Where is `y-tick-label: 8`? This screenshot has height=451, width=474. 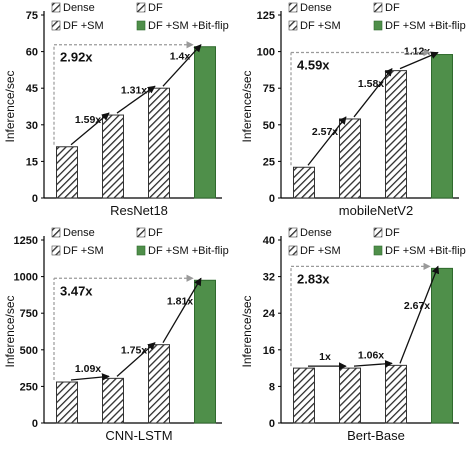
y-tick-label: 8 is located at coordinates (272, 387).